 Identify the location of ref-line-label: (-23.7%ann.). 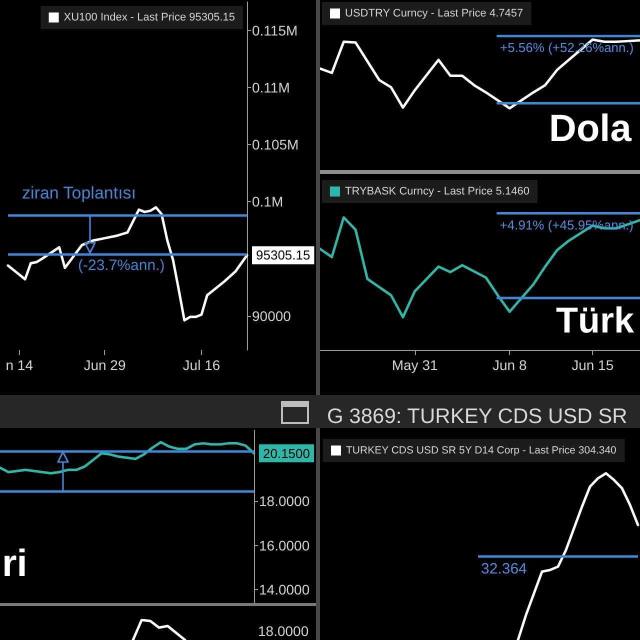
(121, 265).